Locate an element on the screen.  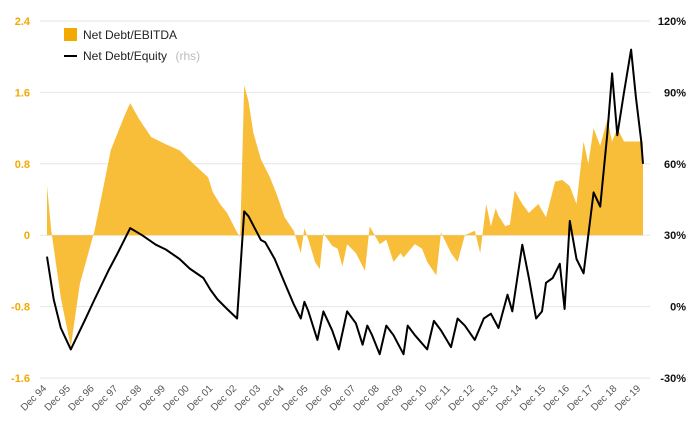
y-right-tick-label: 120% is located at coordinates (672, 22).